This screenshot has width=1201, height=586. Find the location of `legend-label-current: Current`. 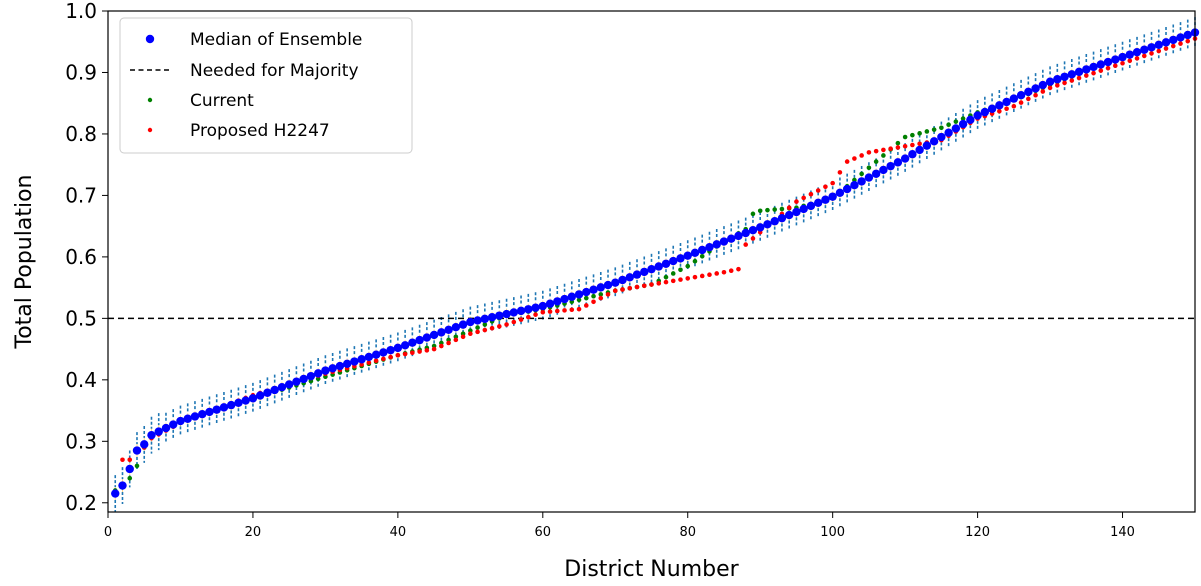

legend-label-current: Current is located at coordinates (222, 101).